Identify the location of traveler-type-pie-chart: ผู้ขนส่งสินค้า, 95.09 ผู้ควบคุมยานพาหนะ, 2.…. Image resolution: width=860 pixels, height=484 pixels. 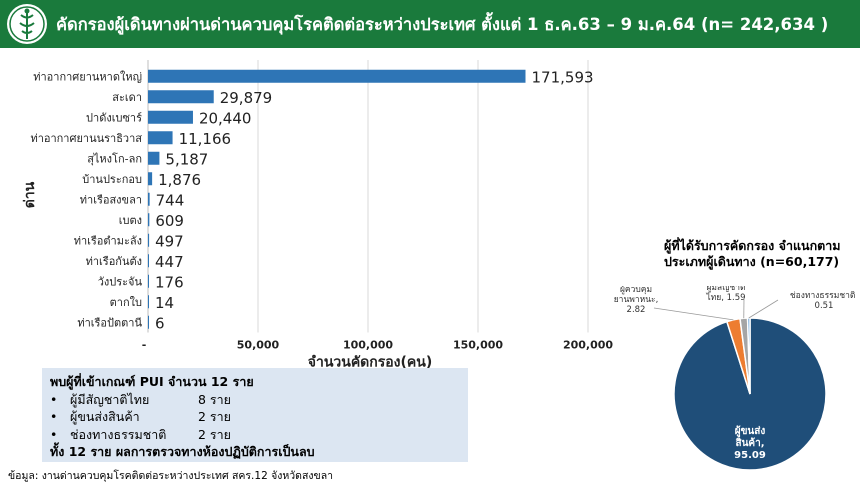
(735, 378).